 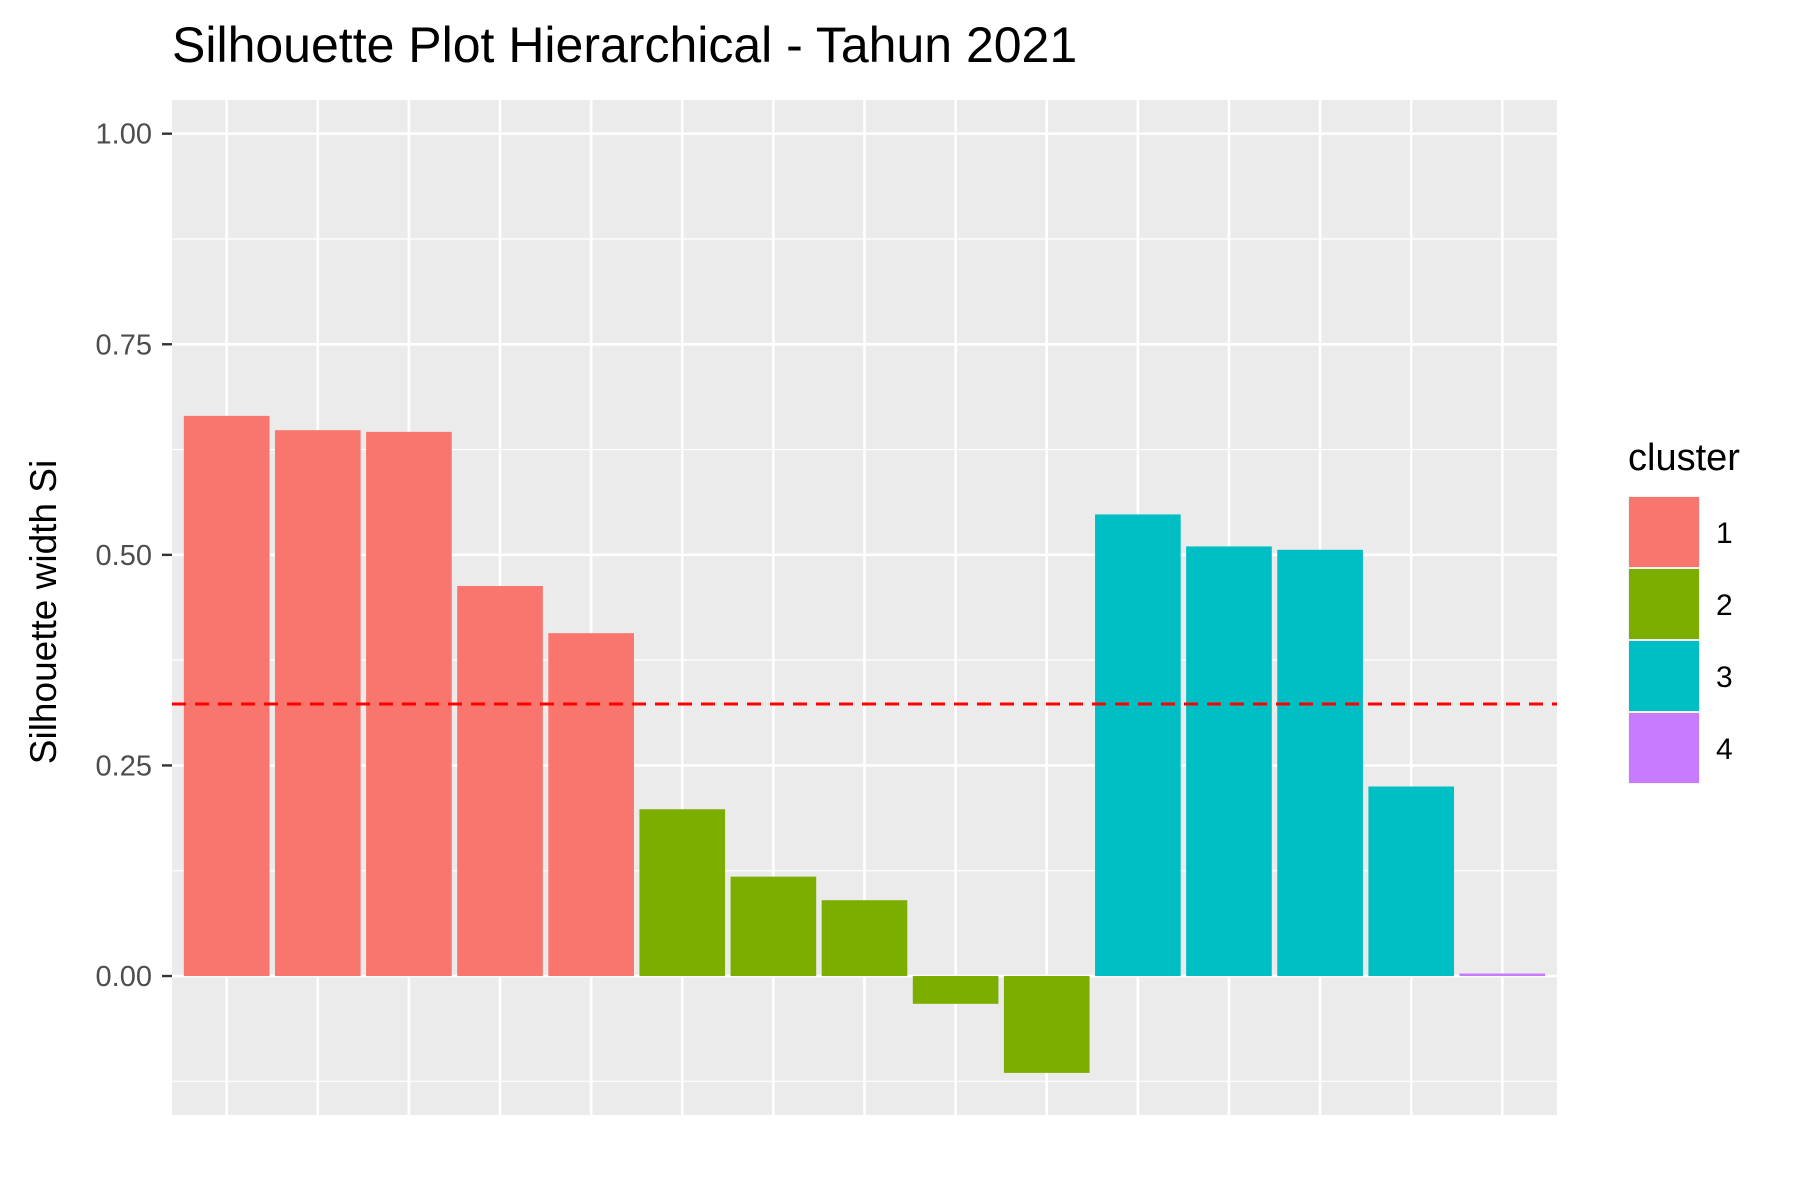 I want to click on legend-title: cluster, so click(x=1684, y=458).